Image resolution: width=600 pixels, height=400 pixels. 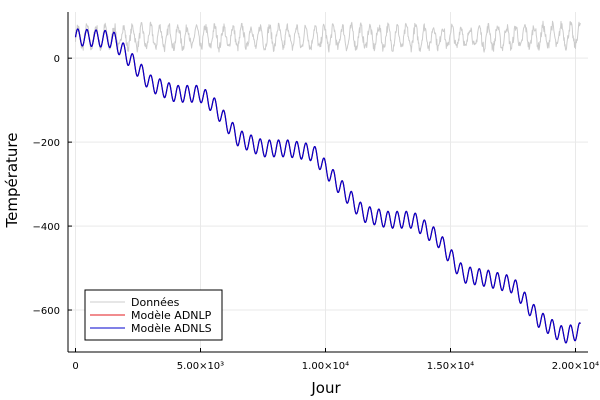 I want to click on x-tick-label: 0, so click(x=75, y=366).